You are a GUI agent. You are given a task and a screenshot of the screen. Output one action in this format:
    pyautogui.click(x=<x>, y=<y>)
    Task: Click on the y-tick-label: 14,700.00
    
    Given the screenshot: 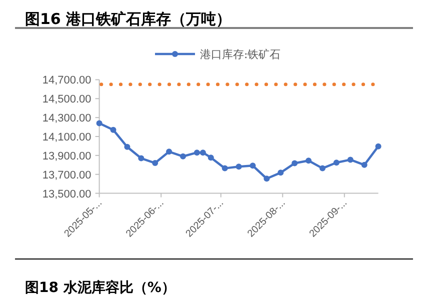 What is the action you would take?
    pyautogui.click(x=67, y=80)
    